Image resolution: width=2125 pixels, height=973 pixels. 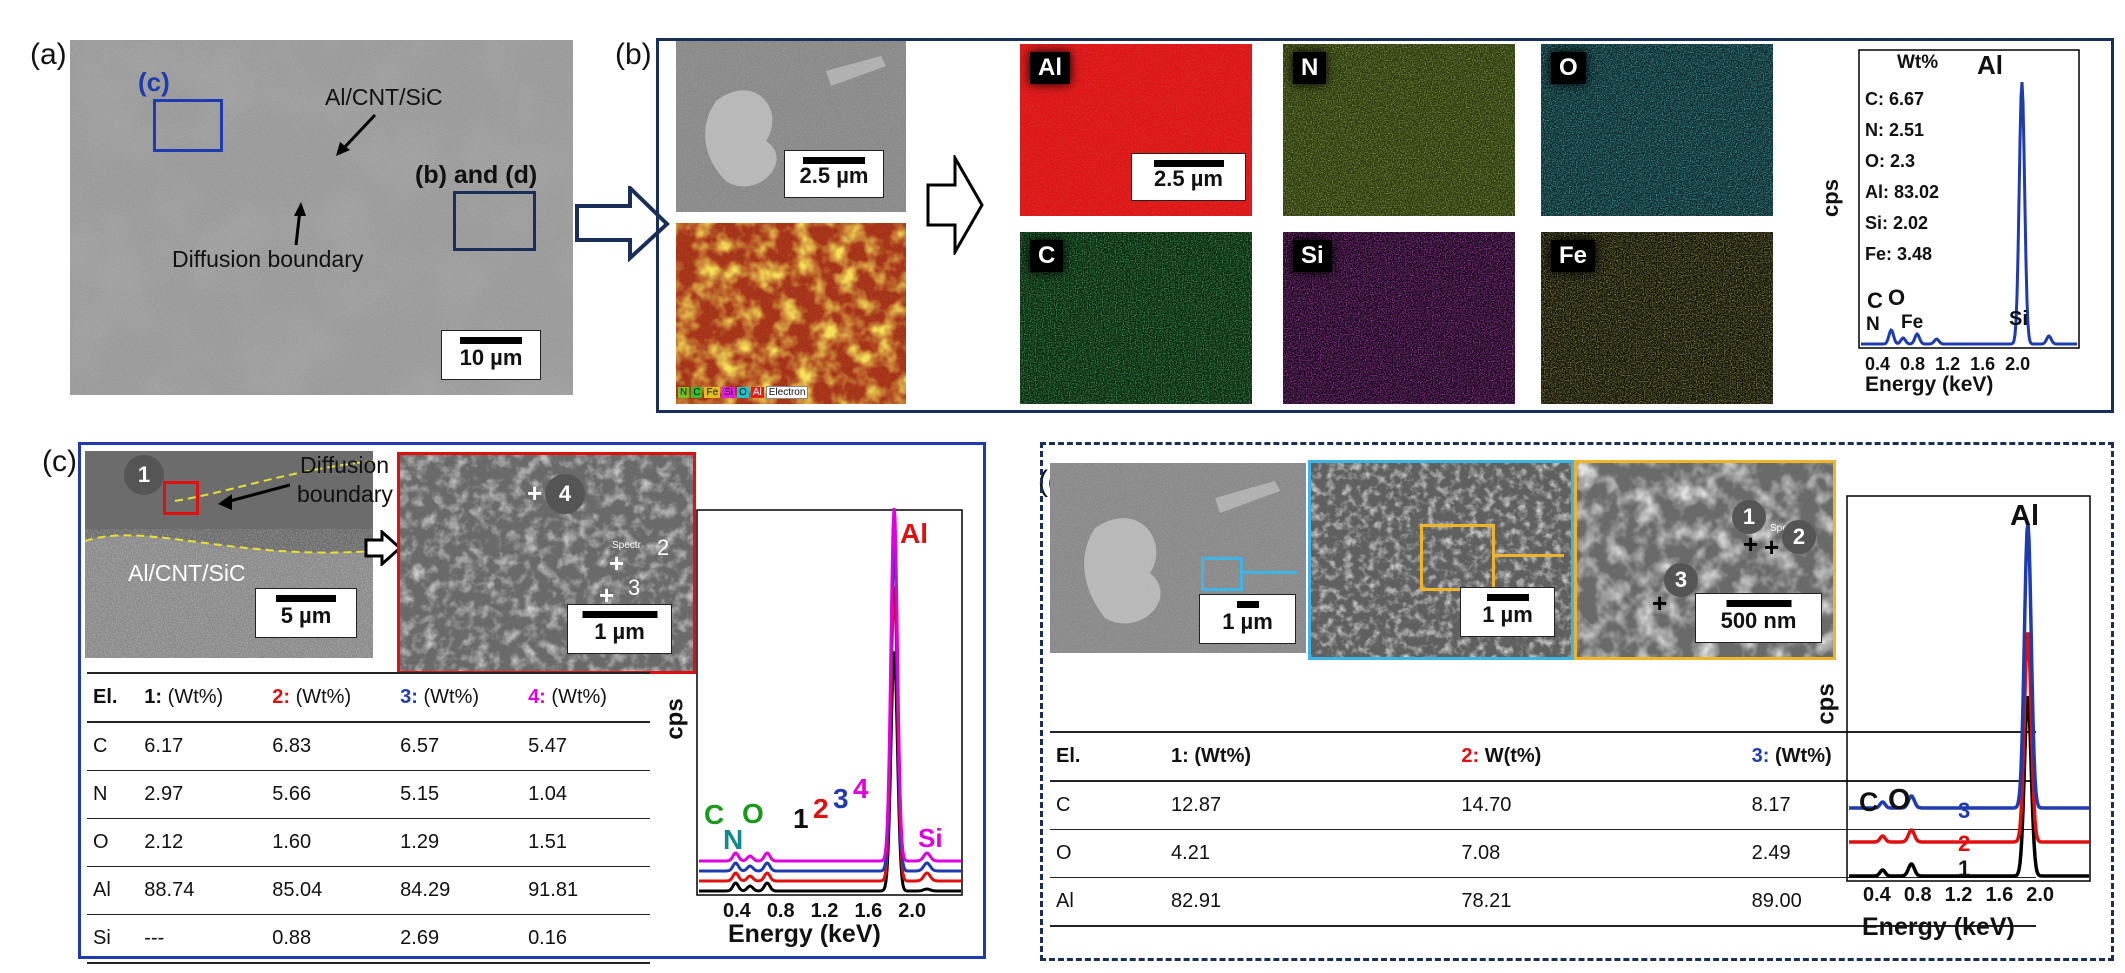 What do you see at coordinates (743, 392) in the screenshot?
I see `panel-b-layered-legend: N C Fe Si O Al Electron` at bounding box center [743, 392].